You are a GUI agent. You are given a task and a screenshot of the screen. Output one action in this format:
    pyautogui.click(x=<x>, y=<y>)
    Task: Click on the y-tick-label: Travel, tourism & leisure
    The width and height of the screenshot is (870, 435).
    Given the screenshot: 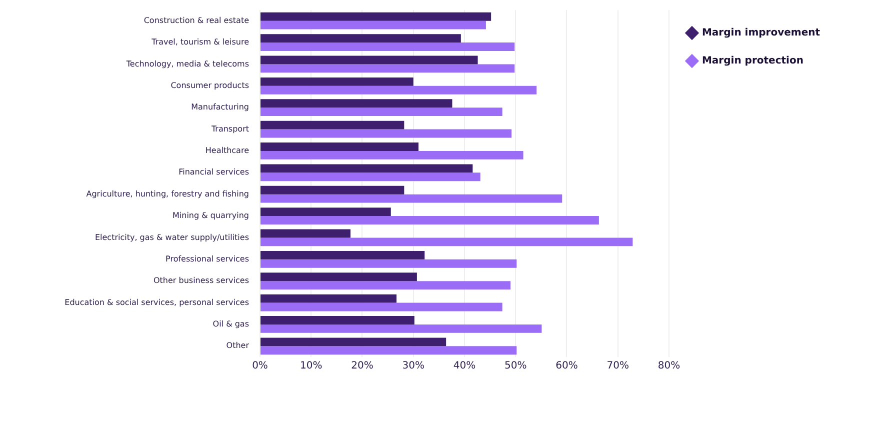 What is the action you would take?
    pyautogui.click(x=200, y=42)
    